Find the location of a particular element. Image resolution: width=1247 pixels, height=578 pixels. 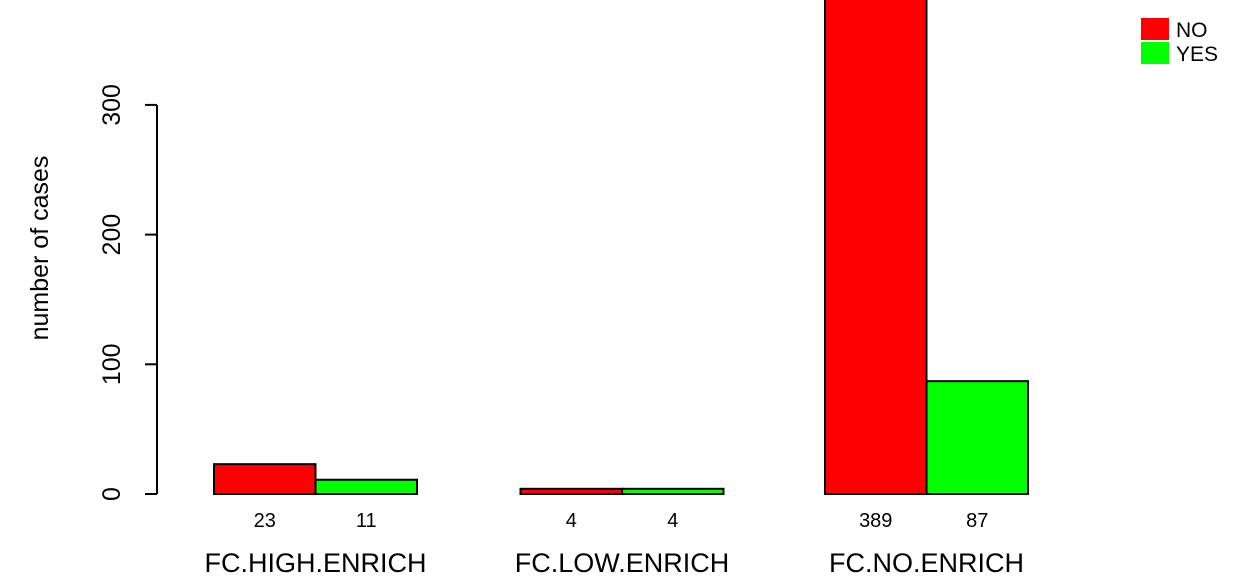

x-tick-label: FC.NO.ENRICH is located at coordinates (926, 563).